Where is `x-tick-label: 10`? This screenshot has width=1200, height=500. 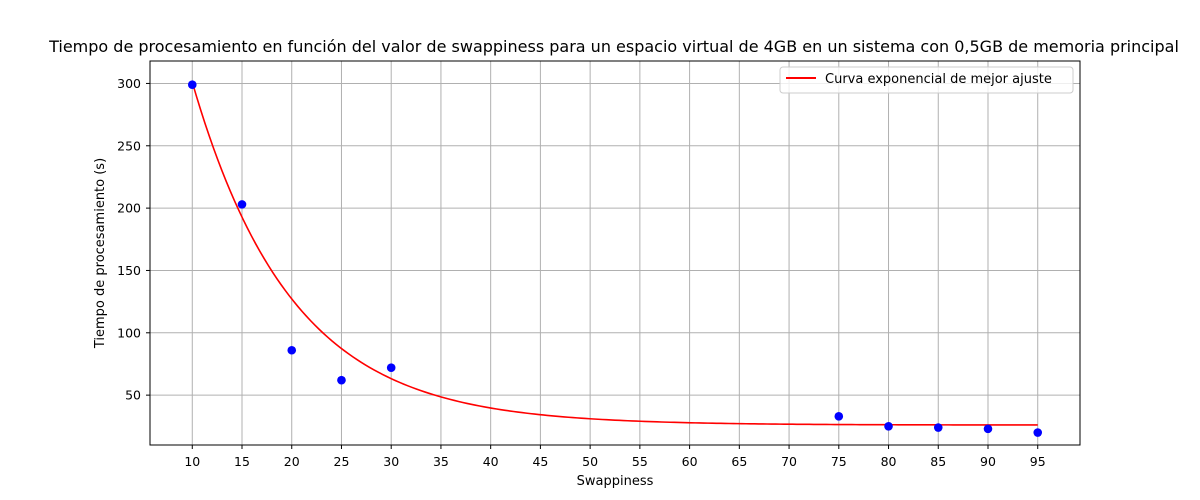
x-tick-label: 10 is located at coordinates (192, 461).